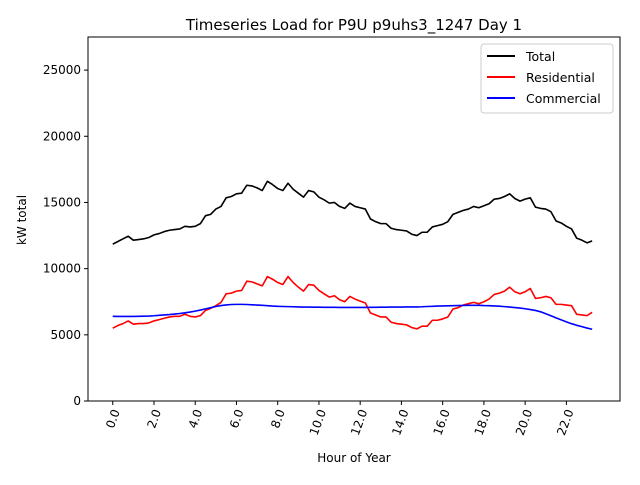 This screenshot has height=485, width=640. I want to click on legend-label-commercial: Commercial, so click(563, 98).